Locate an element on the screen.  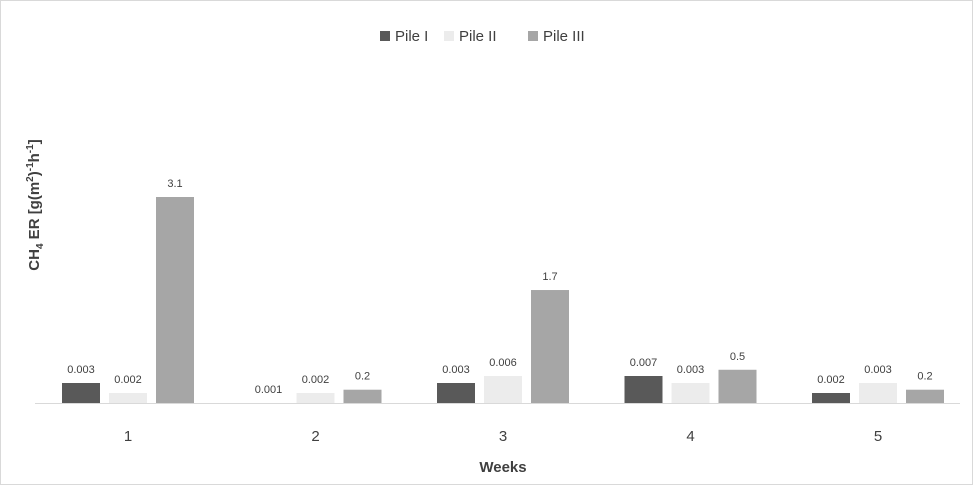
data-label-pile-i-week-4: 0.007 is located at coordinates (644, 363).